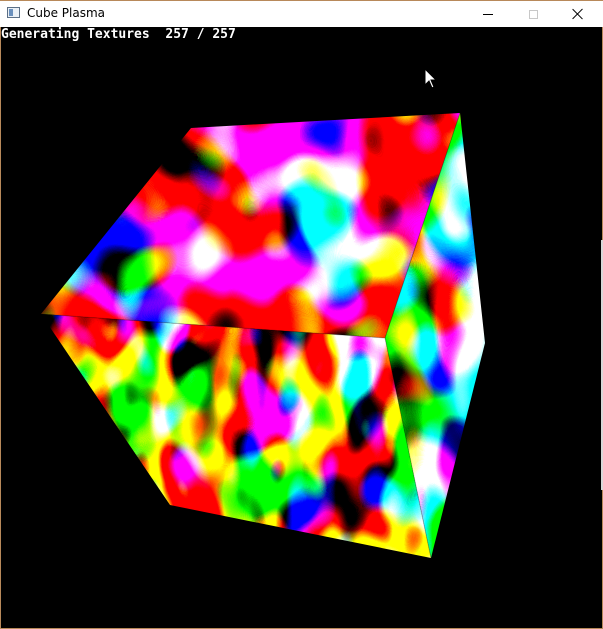 The image size is (603, 629). I want to click on minimize-icon, so click(488, 14).